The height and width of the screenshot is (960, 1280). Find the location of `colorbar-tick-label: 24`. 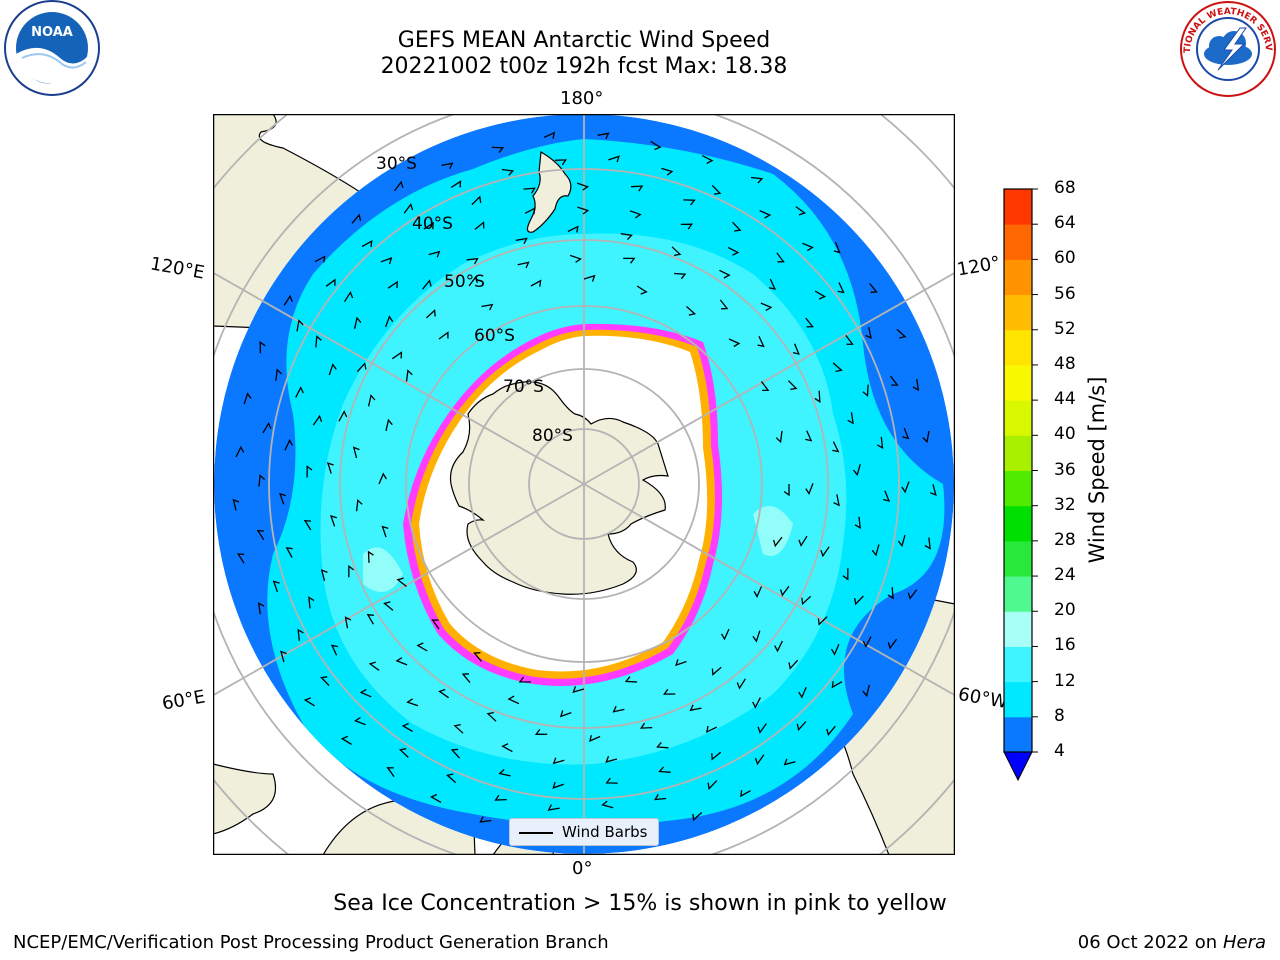

colorbar-tick-label: 24 is located at coordinates (1065, 575).